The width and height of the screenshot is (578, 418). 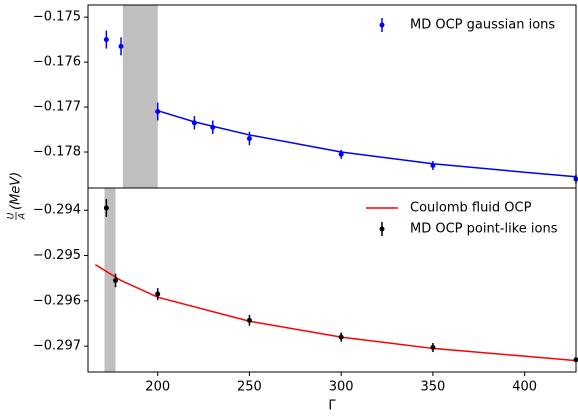 What do you see at coordinates (12, 215) in the screenshot?
I see `y-label-numerator: U` at bounding box center [12, 215].